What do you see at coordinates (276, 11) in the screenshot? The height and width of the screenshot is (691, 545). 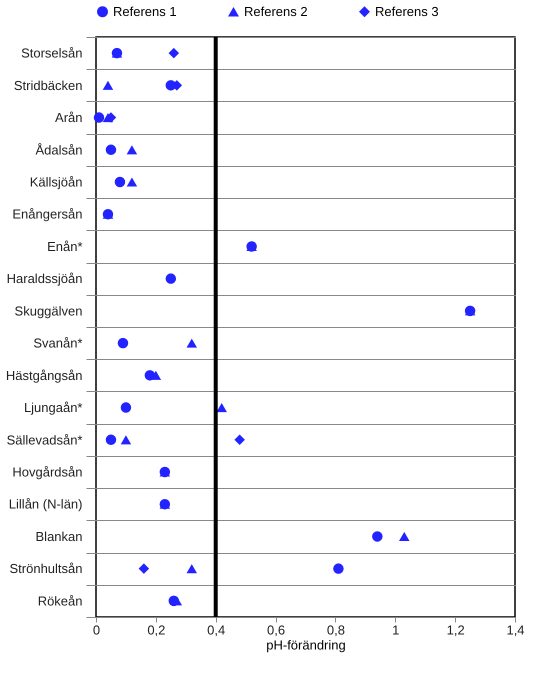 I see `legend-label: Referens 2` at bounding box center [276, 11].